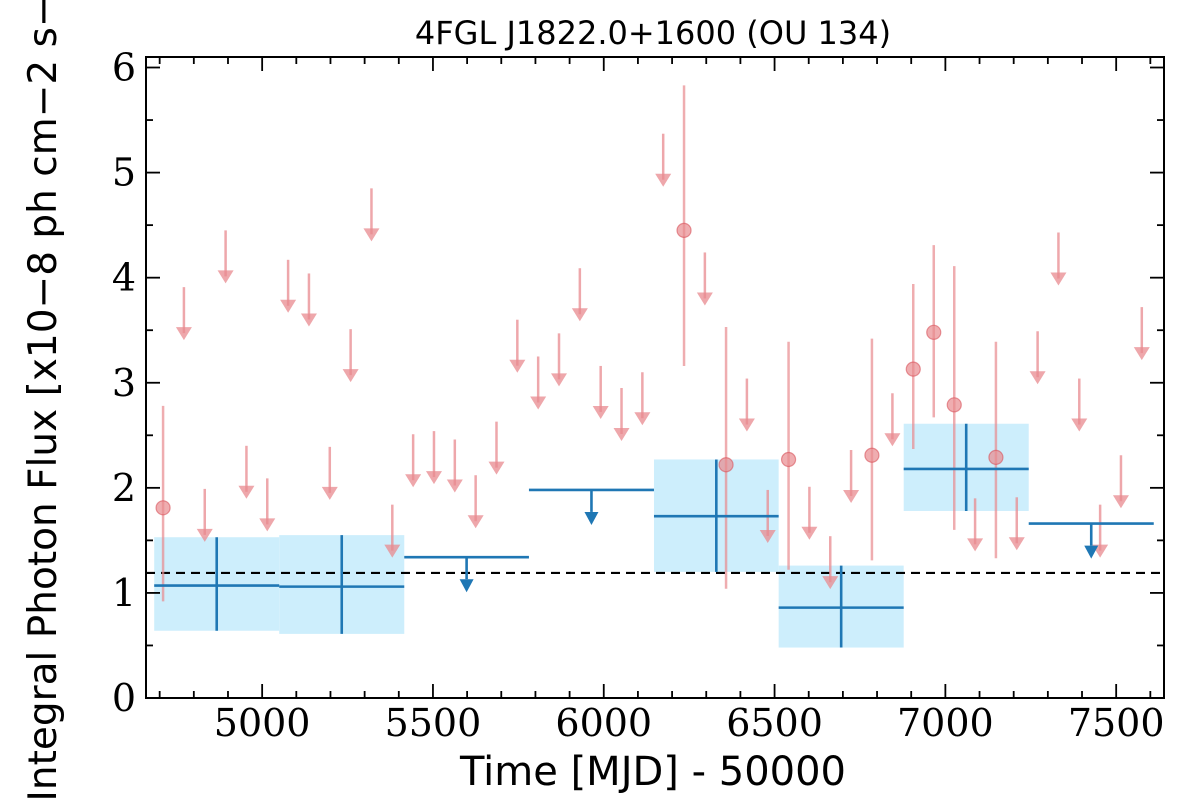 The height and width of the screenshot is (800, 1200). Describe the element at coordinates (603, 723) in the screenshot. I see `x-tick-label: 6000` at that location.